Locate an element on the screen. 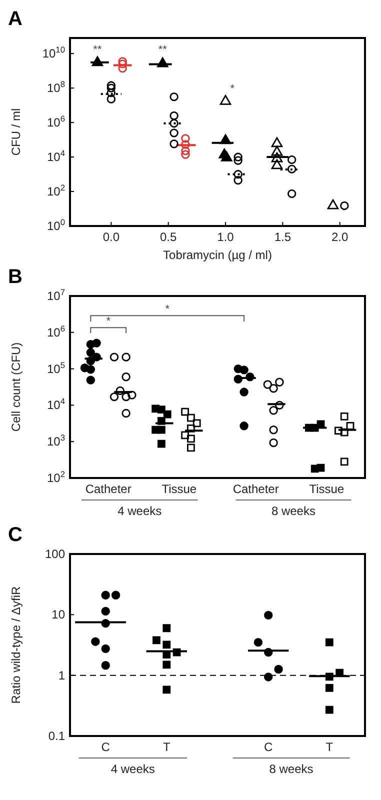 The height and width of the screenshot is (800, 381). y-tick-label: 10$^{10}$ is located at coordinates (54, 52).